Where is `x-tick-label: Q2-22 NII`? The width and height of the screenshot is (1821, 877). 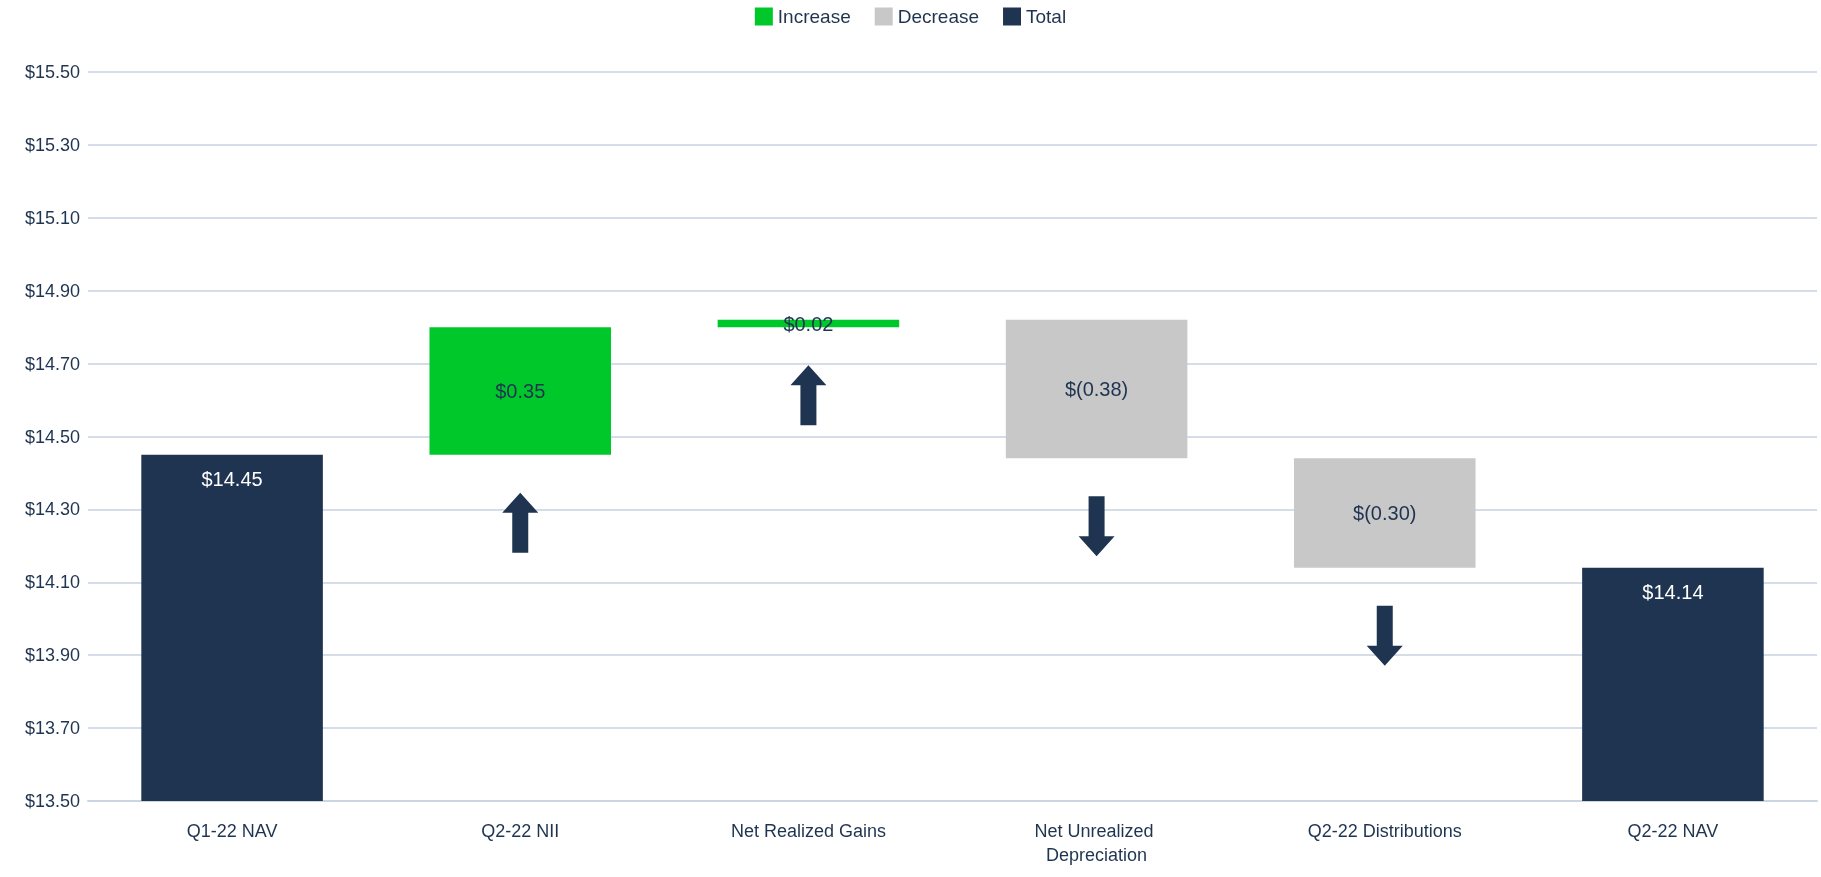 x-tick-label: Q2-22 NII is located at coordinates (520, 831).